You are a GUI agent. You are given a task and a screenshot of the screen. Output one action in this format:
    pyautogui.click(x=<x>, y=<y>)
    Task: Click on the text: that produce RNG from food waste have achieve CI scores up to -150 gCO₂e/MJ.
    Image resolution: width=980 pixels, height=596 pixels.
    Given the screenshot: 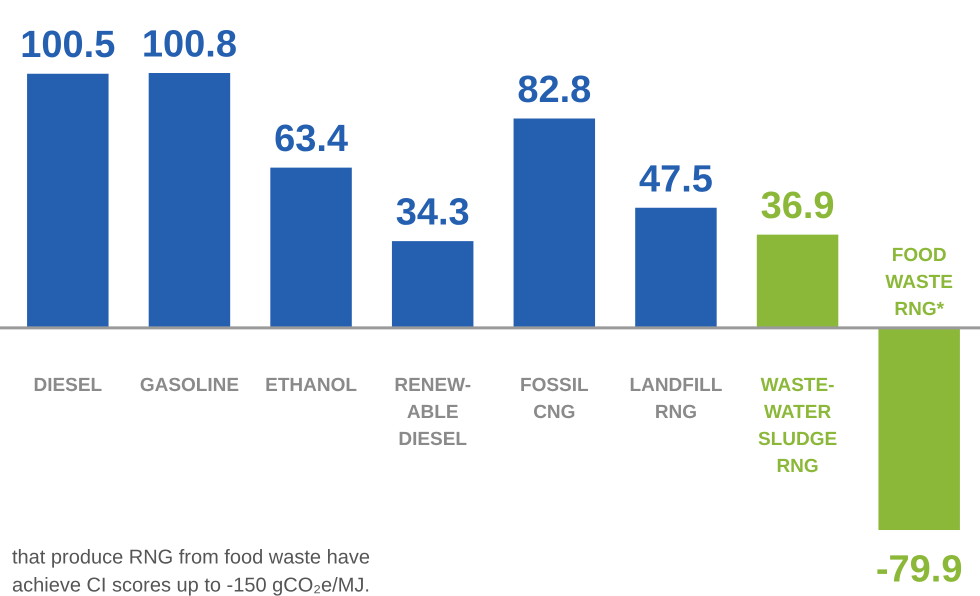 What is the action you would take?
    pyautogui.click(x=191, y=571)
    